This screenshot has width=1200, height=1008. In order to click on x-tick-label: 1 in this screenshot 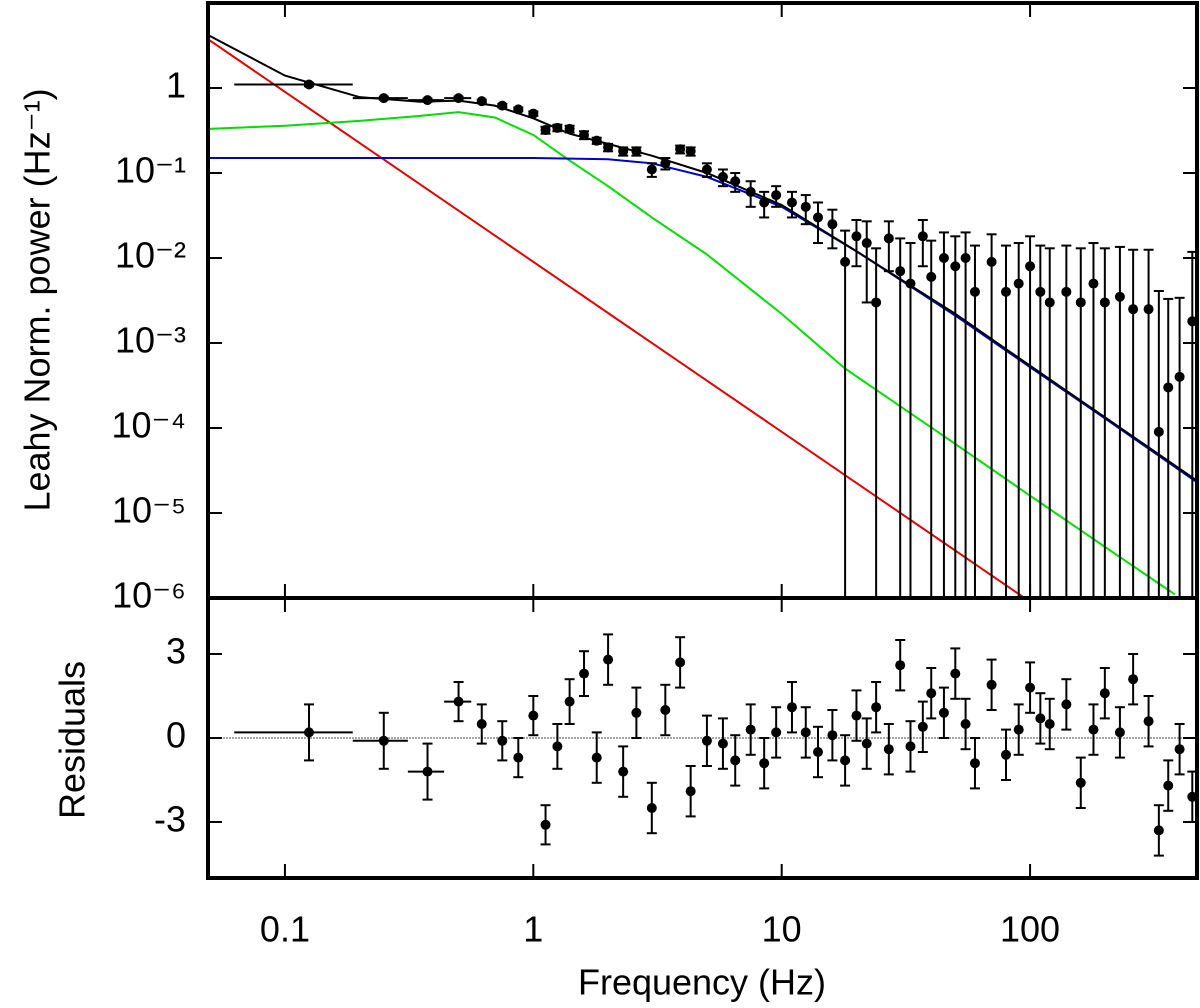, I will do `click(533, 929)`.